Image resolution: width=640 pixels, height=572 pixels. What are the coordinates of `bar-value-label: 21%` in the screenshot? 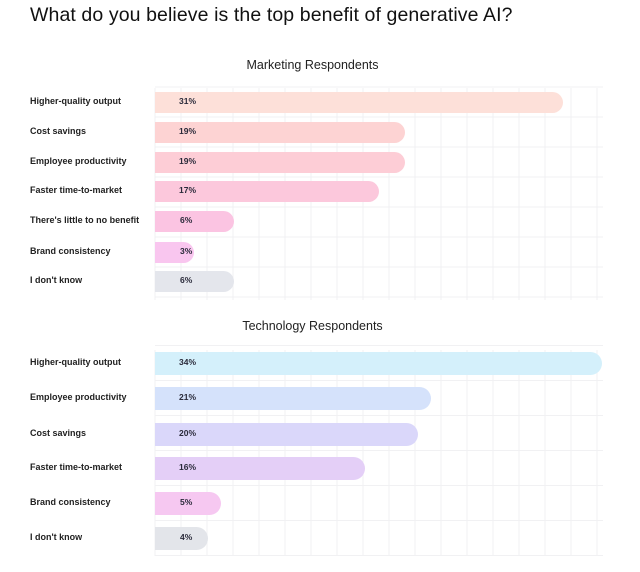 It's located at (188, 397).